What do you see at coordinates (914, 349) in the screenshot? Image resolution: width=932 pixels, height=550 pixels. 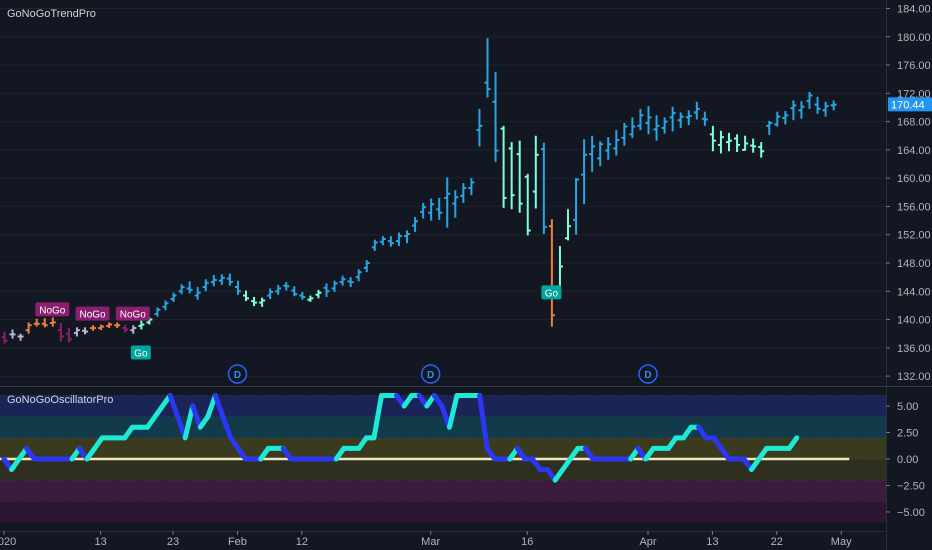 I see `price-tick-label: 136.00` at bounding box center [914, 349].